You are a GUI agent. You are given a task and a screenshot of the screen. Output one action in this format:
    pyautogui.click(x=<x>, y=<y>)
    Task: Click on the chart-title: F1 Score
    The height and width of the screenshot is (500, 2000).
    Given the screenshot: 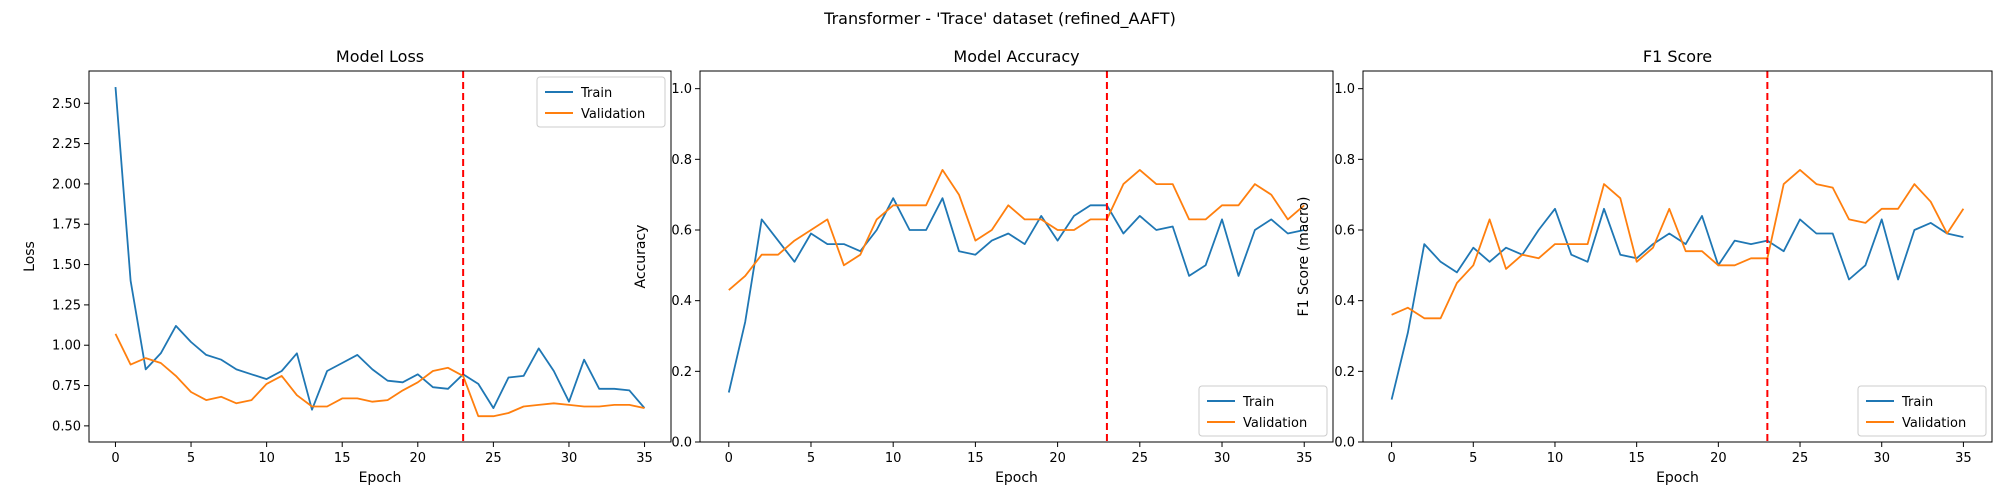 What is the action you would take?
    pyautogui.click(x=1677, y=56)
    